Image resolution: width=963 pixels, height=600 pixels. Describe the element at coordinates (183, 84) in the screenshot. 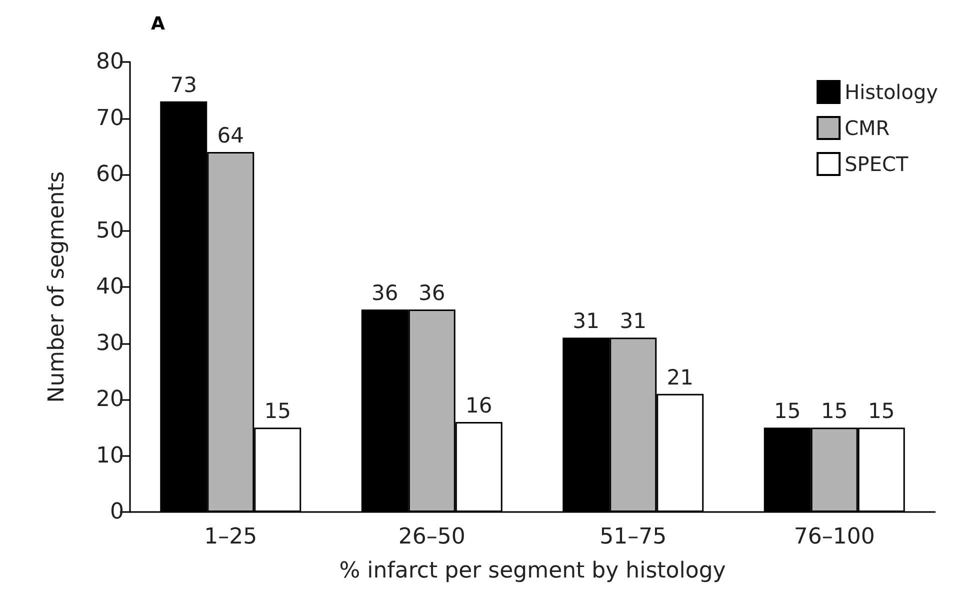

I see `data-label: 73` at that location.